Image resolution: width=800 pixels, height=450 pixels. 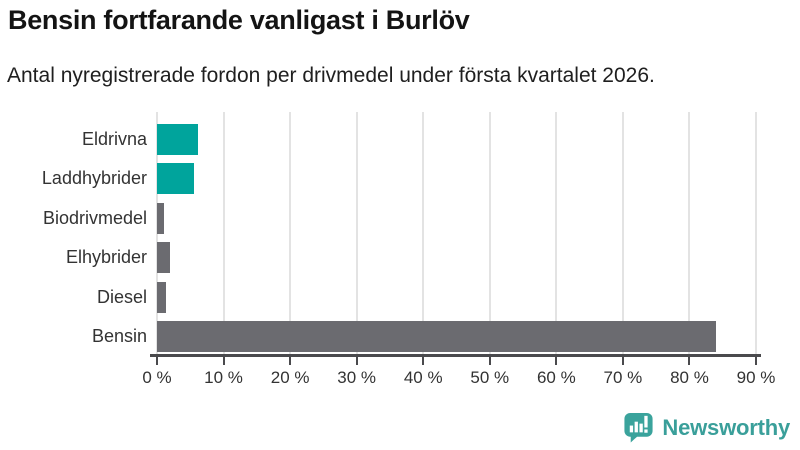 I want to click on bar-diesel, so click(x=162, y=297).